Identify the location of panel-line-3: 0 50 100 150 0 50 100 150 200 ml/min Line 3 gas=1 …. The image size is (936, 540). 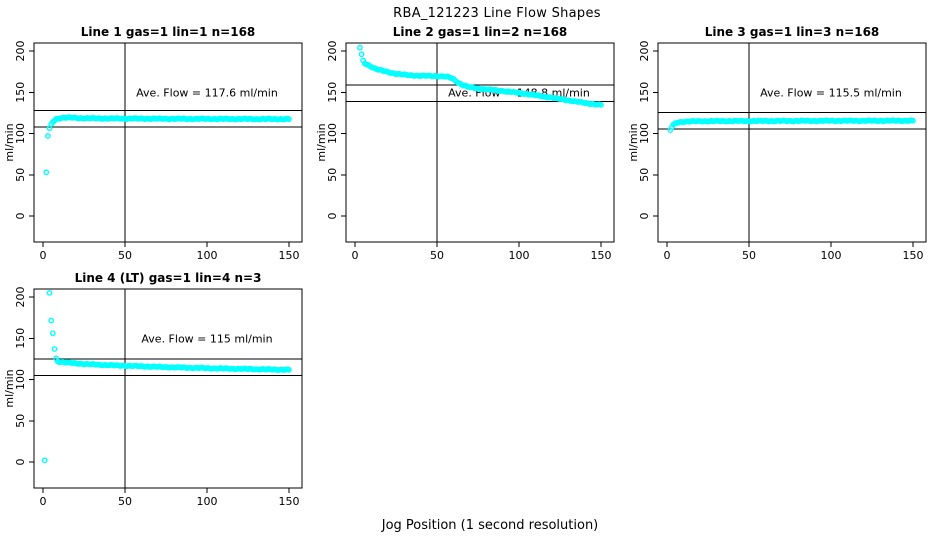
(777, 143).